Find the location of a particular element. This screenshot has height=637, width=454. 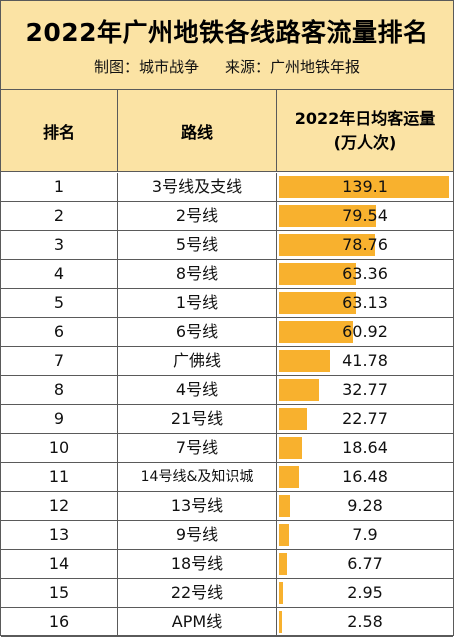

table-row: 4 8号线 63.36 is located at coordinates (227, 274).